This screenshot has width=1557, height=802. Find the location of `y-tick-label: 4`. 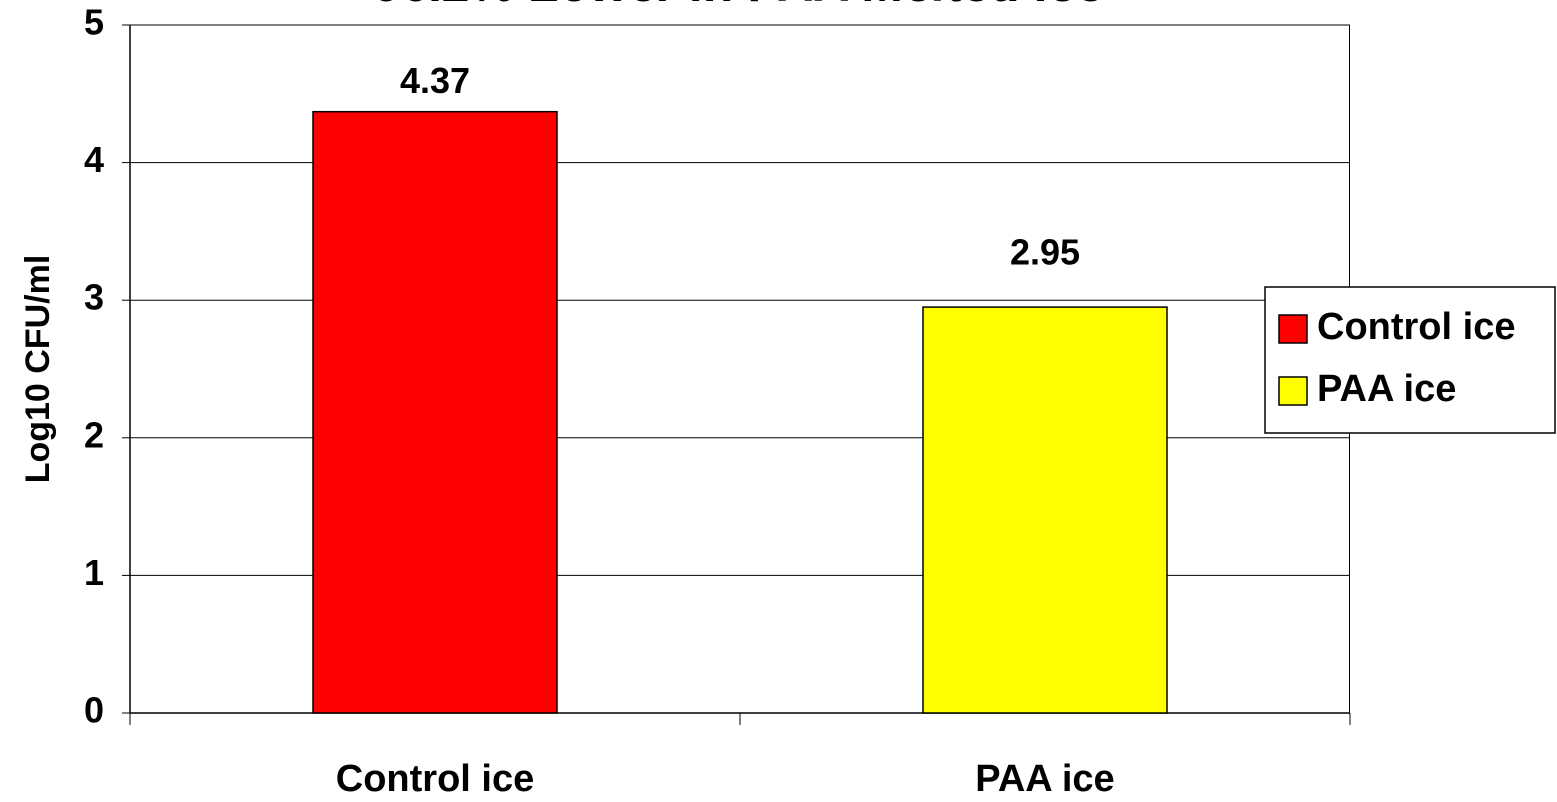

y-tick-label: 4 is located at coordinates (94, 159).